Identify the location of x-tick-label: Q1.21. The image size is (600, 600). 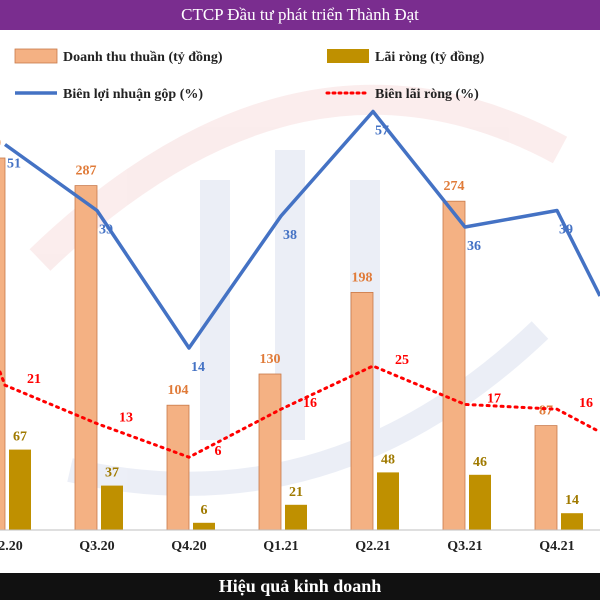
(280, 546).